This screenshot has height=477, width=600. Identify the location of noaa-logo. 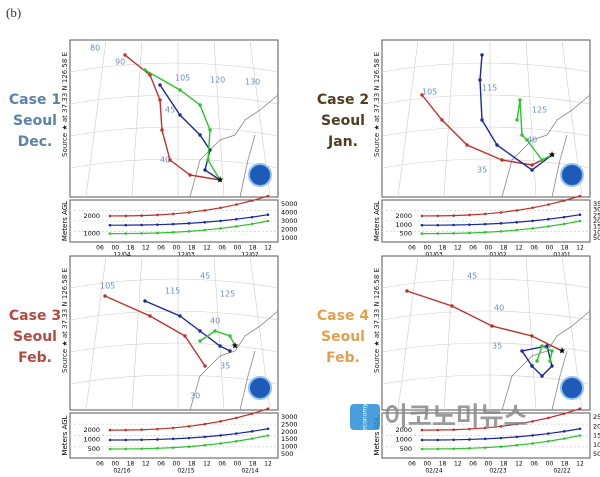
(260, 388).